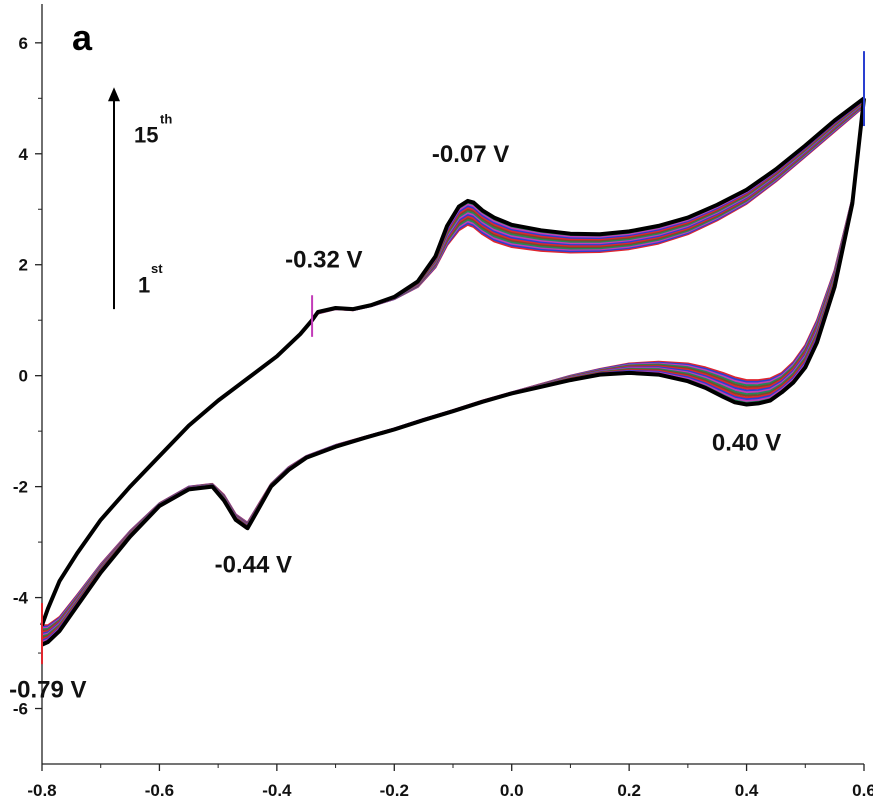 The image size is (873, 811). What do you see at coordinates (23, 265) in the screenshot?
I see `y-tick-label: 2` at bounding box center [23, 265].